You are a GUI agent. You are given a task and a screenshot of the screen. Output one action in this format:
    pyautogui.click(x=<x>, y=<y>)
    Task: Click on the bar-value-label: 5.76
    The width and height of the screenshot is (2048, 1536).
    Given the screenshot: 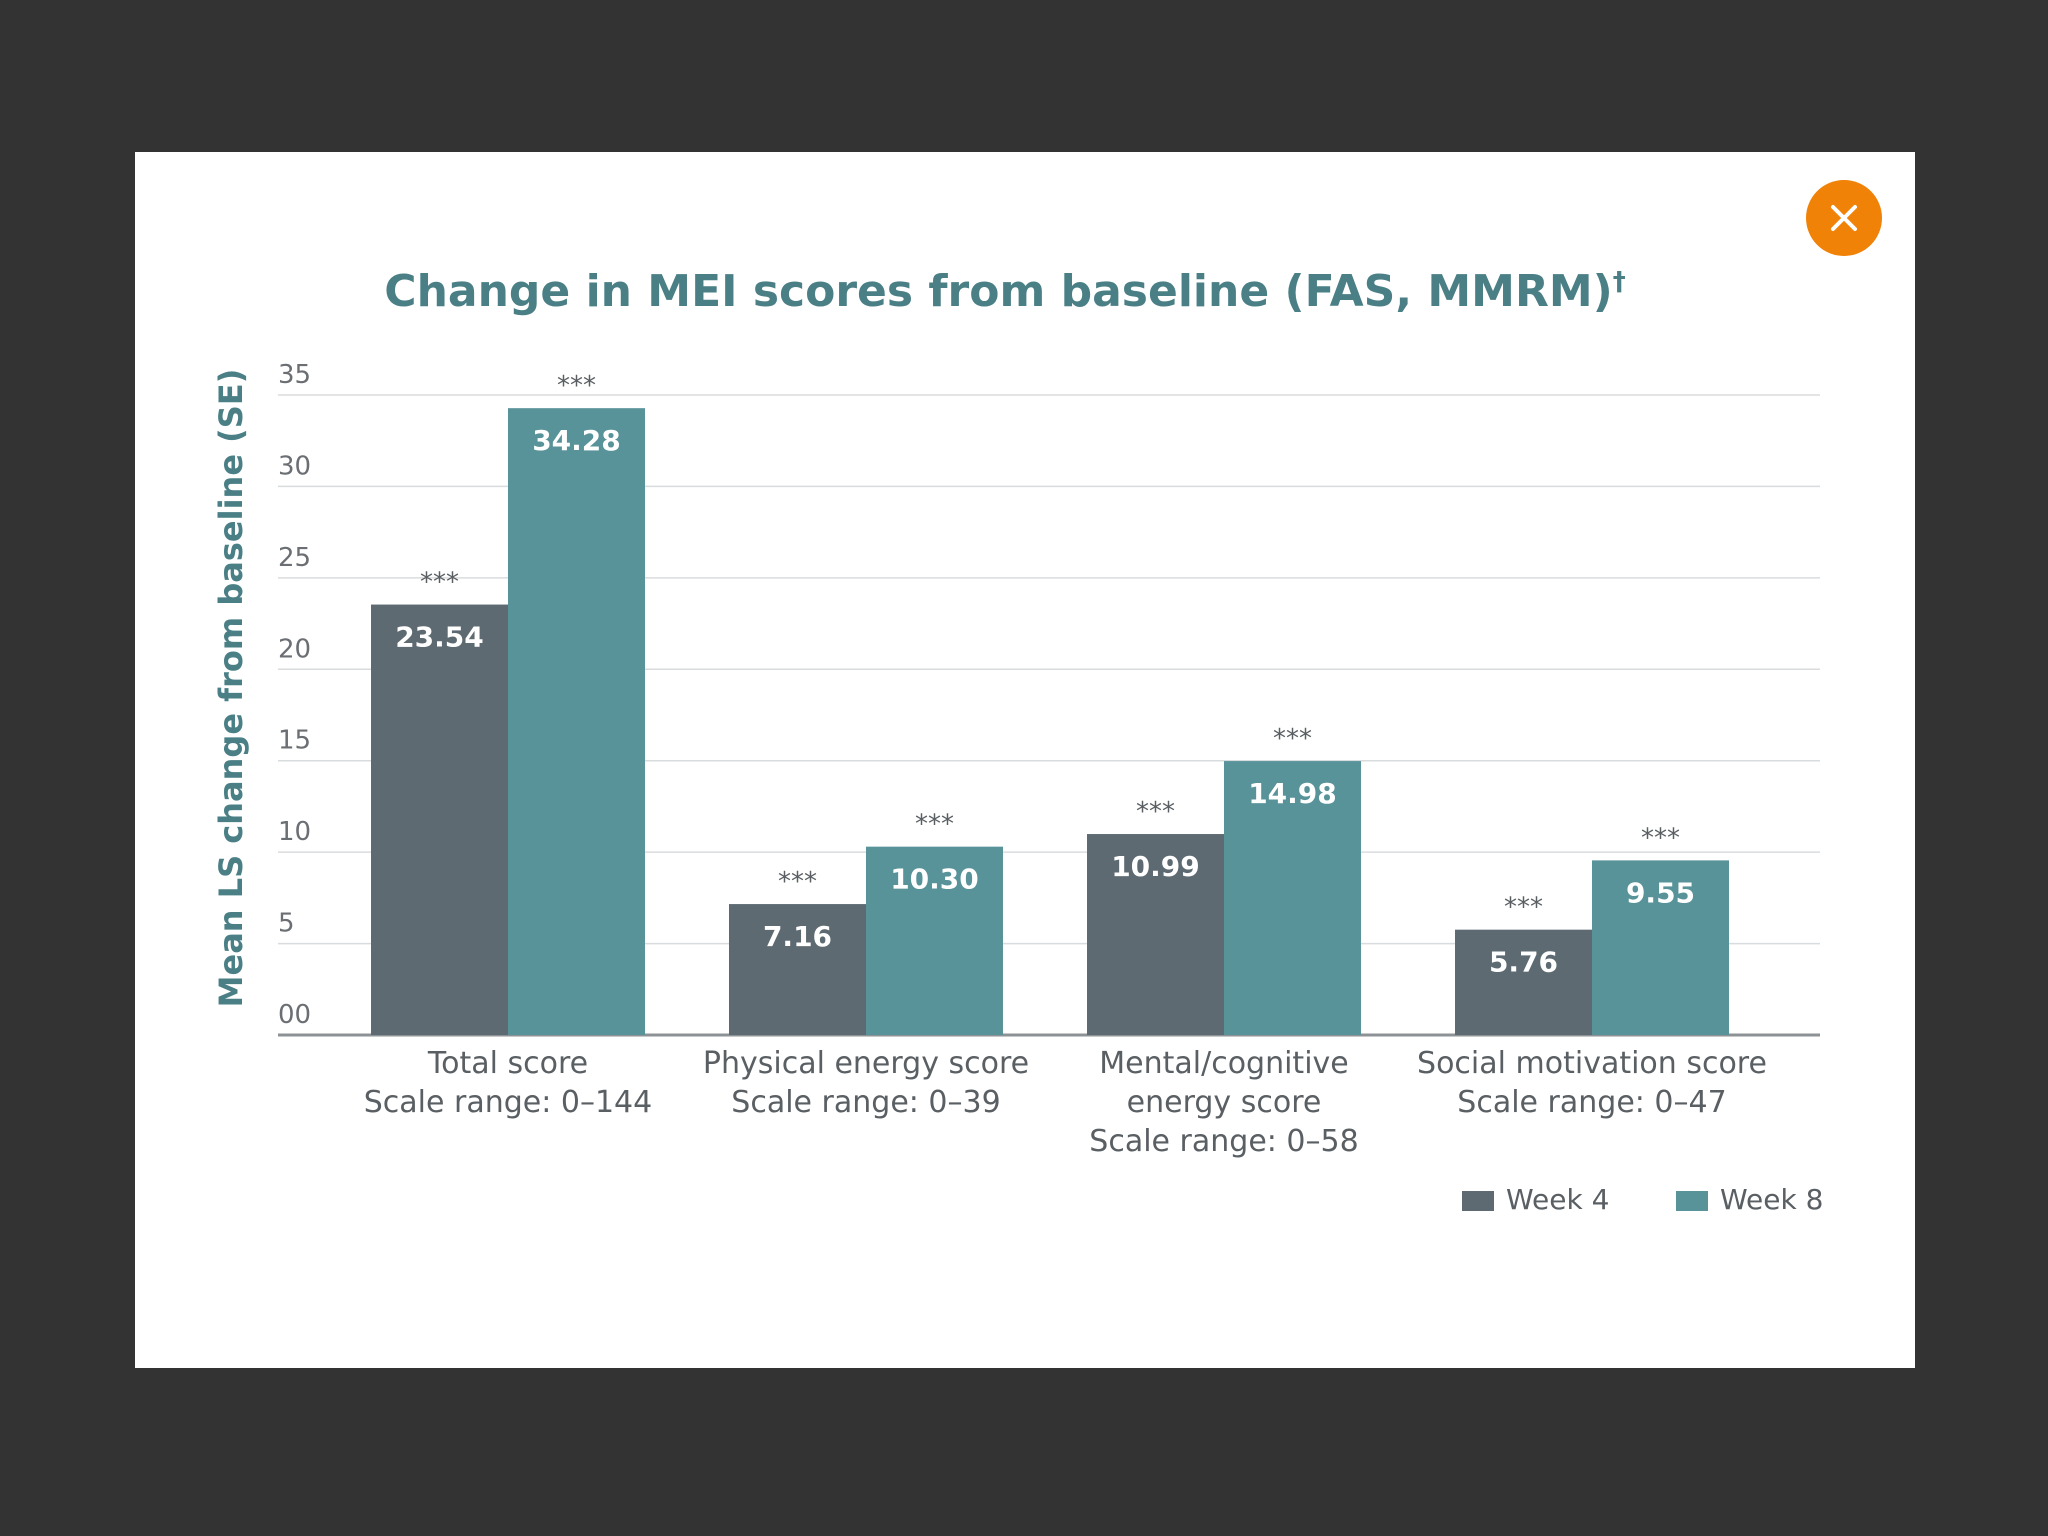 What is the action you would take?
    pyautogui.click(x=1523, y=962)
    